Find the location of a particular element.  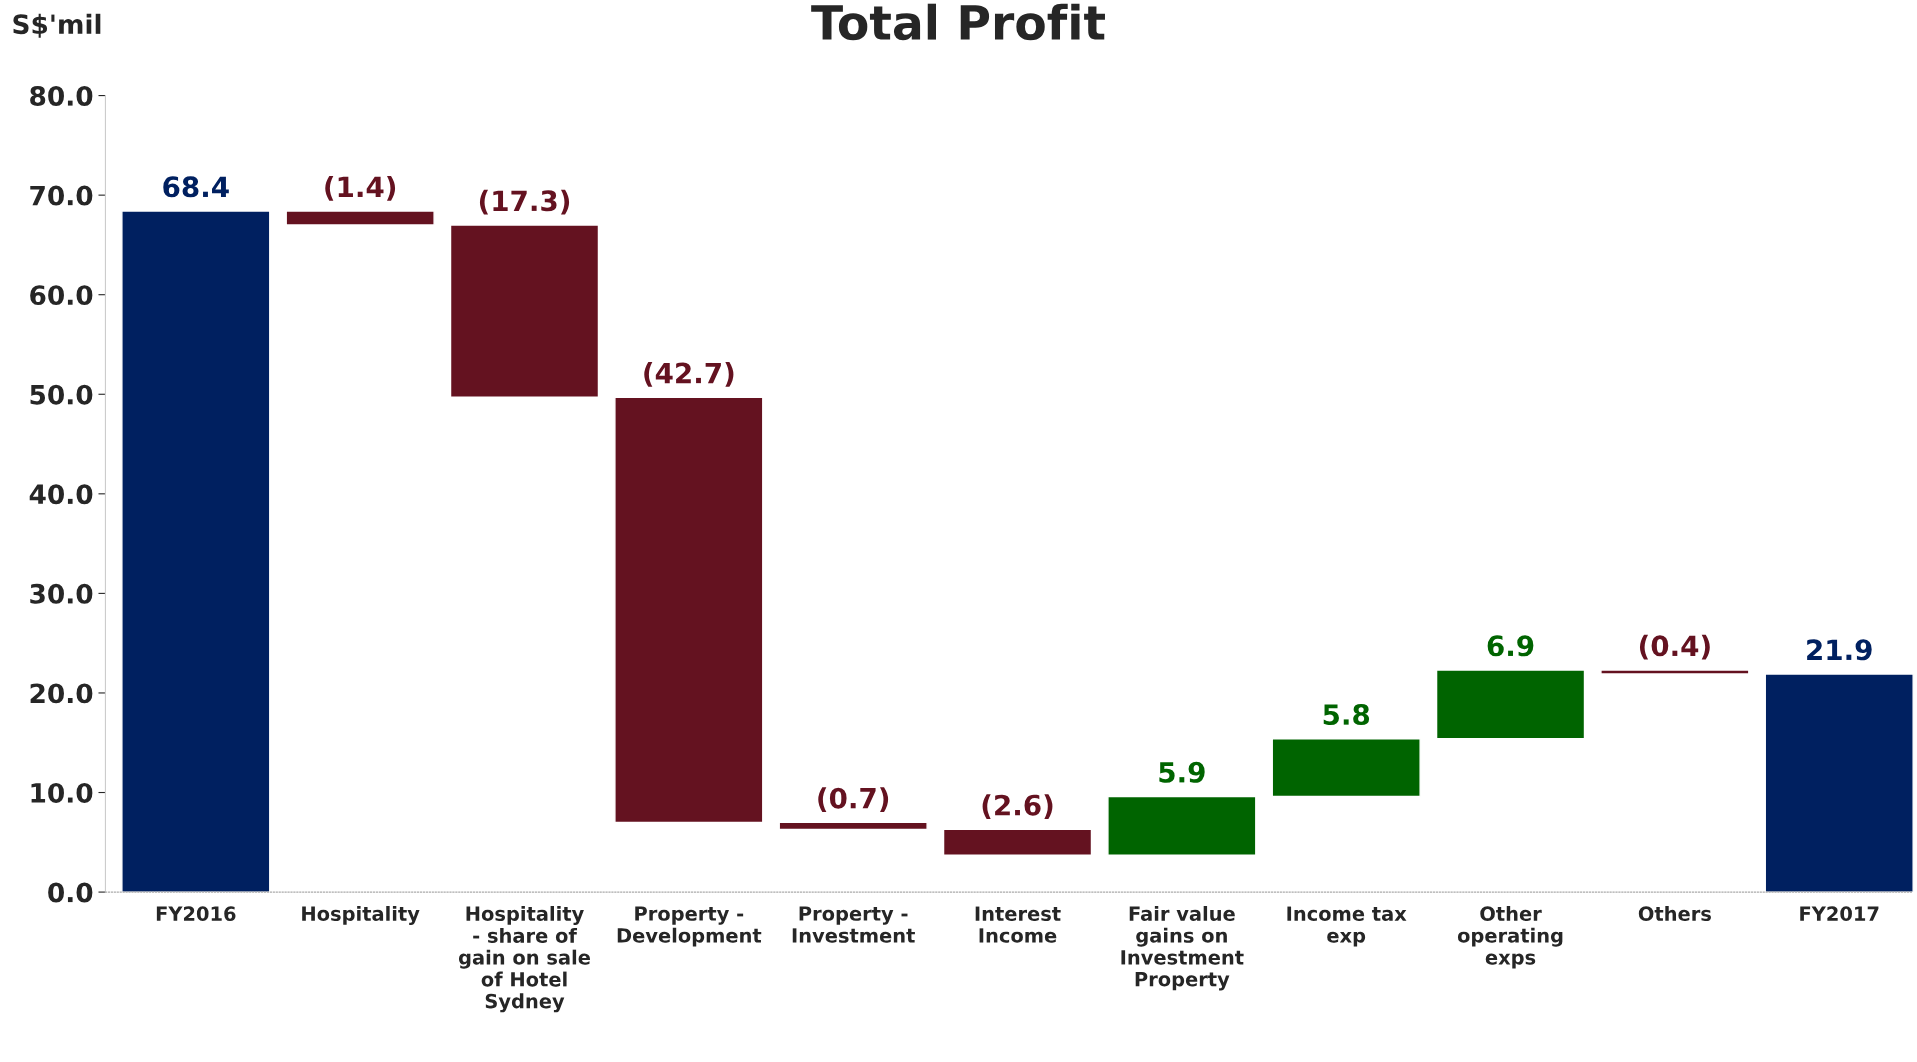

x-tick-label: FY2016 is located at coordinates (196, 914).